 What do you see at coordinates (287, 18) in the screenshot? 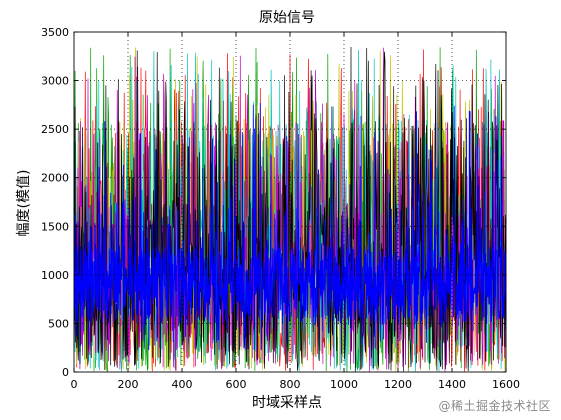
I see `chart-title: 原始信号` at bounding box center [287, 18].